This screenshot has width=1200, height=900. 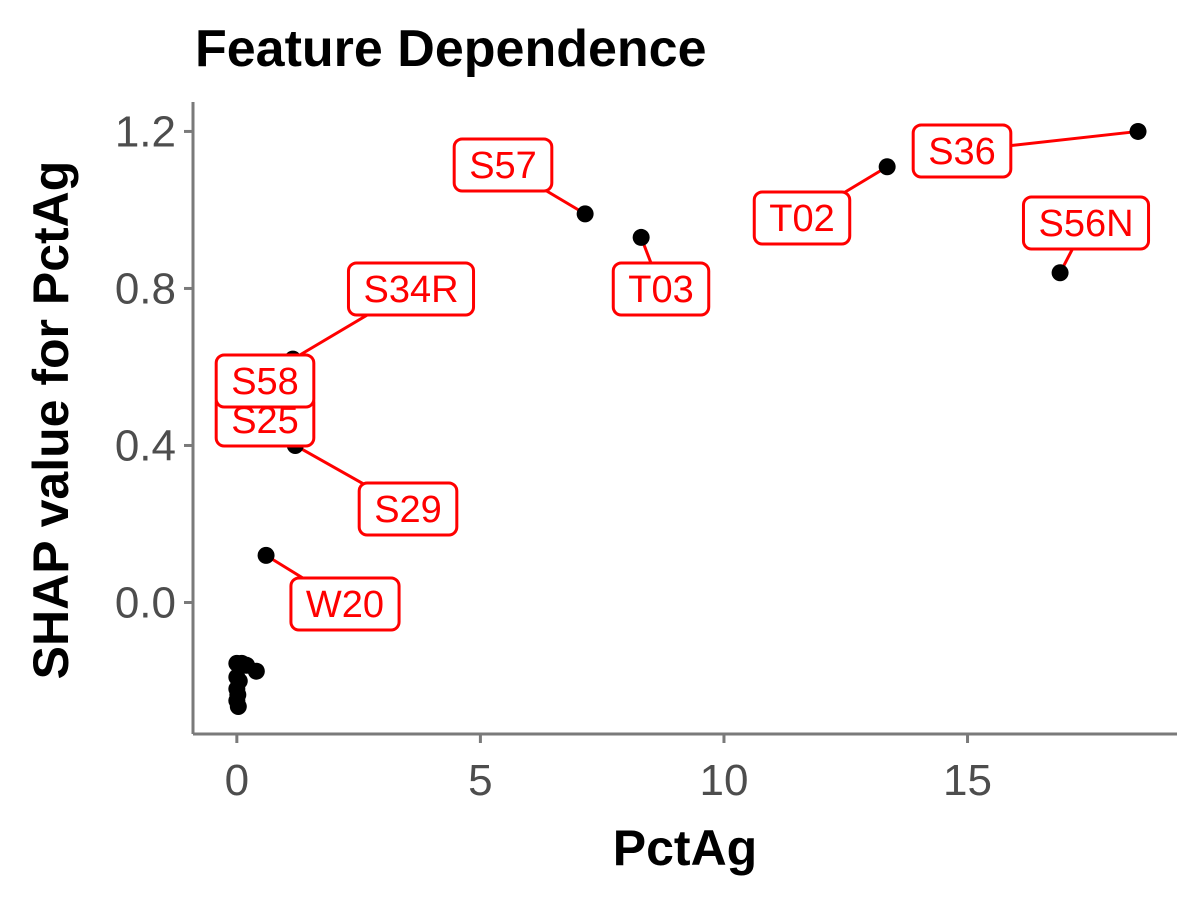 What do you see at coordinates (145, 288) in the screenshot?
I see `y-tick-label: 0.8` at bounding box center [145, 288].